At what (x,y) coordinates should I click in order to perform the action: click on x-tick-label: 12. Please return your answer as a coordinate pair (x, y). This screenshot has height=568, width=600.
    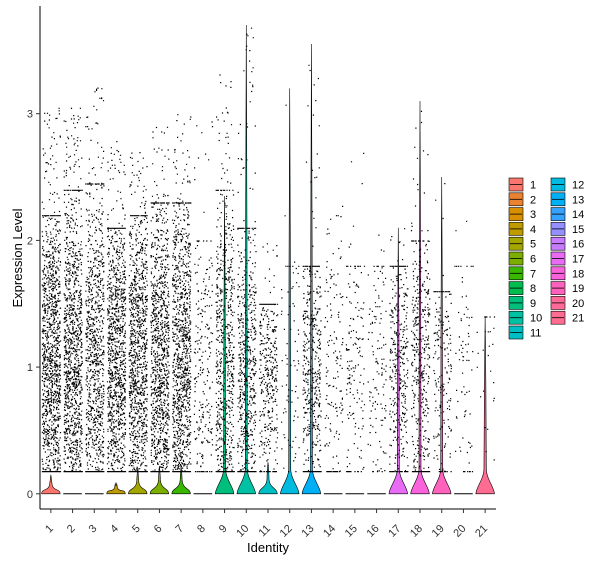
    Looking at the image, I should click on (286, 531).